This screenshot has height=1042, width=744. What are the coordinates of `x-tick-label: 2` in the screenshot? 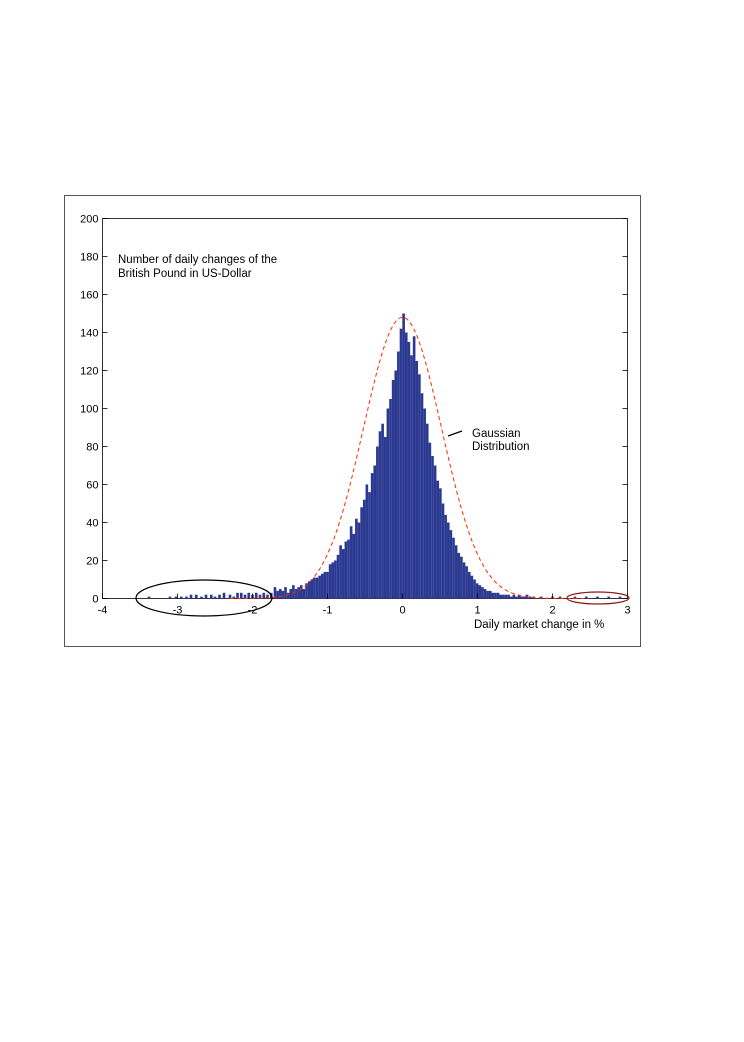 It's located at (552, 611).